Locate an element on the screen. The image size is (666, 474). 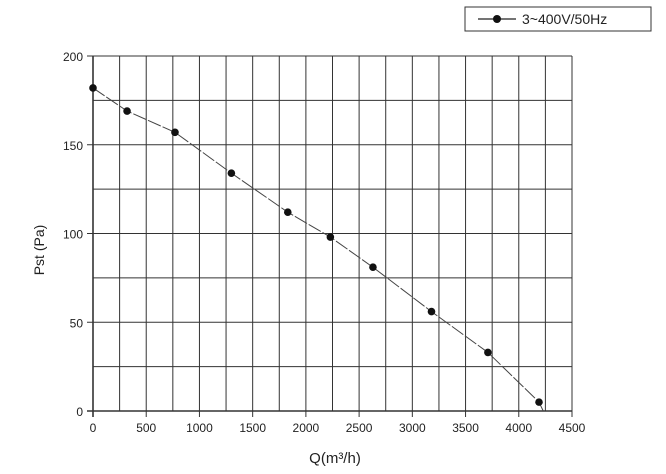
legend: 3~400V/50Hz is located at coordinates (558, 19).